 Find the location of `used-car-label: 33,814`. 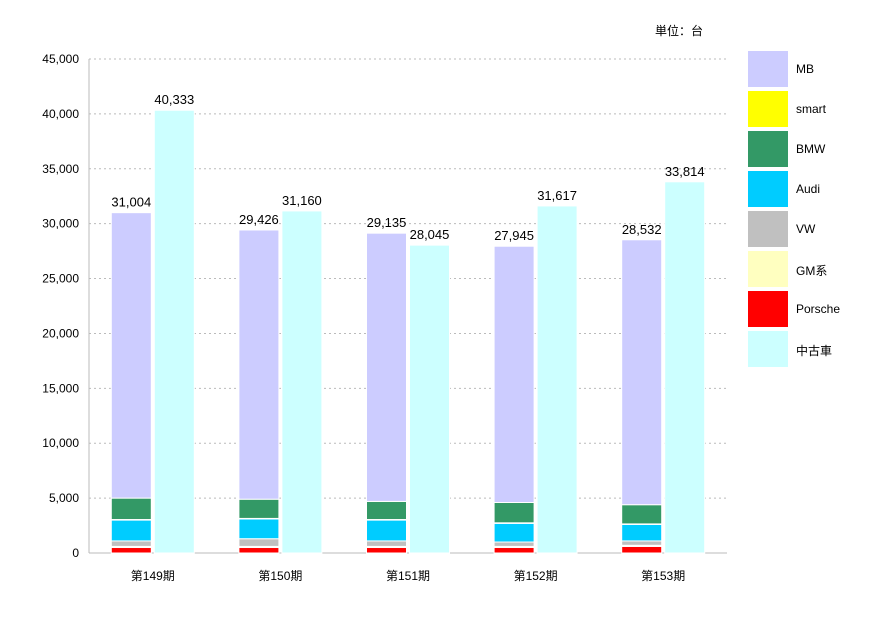

used-car-label: 33,814 is located at coordinates (685, 171).